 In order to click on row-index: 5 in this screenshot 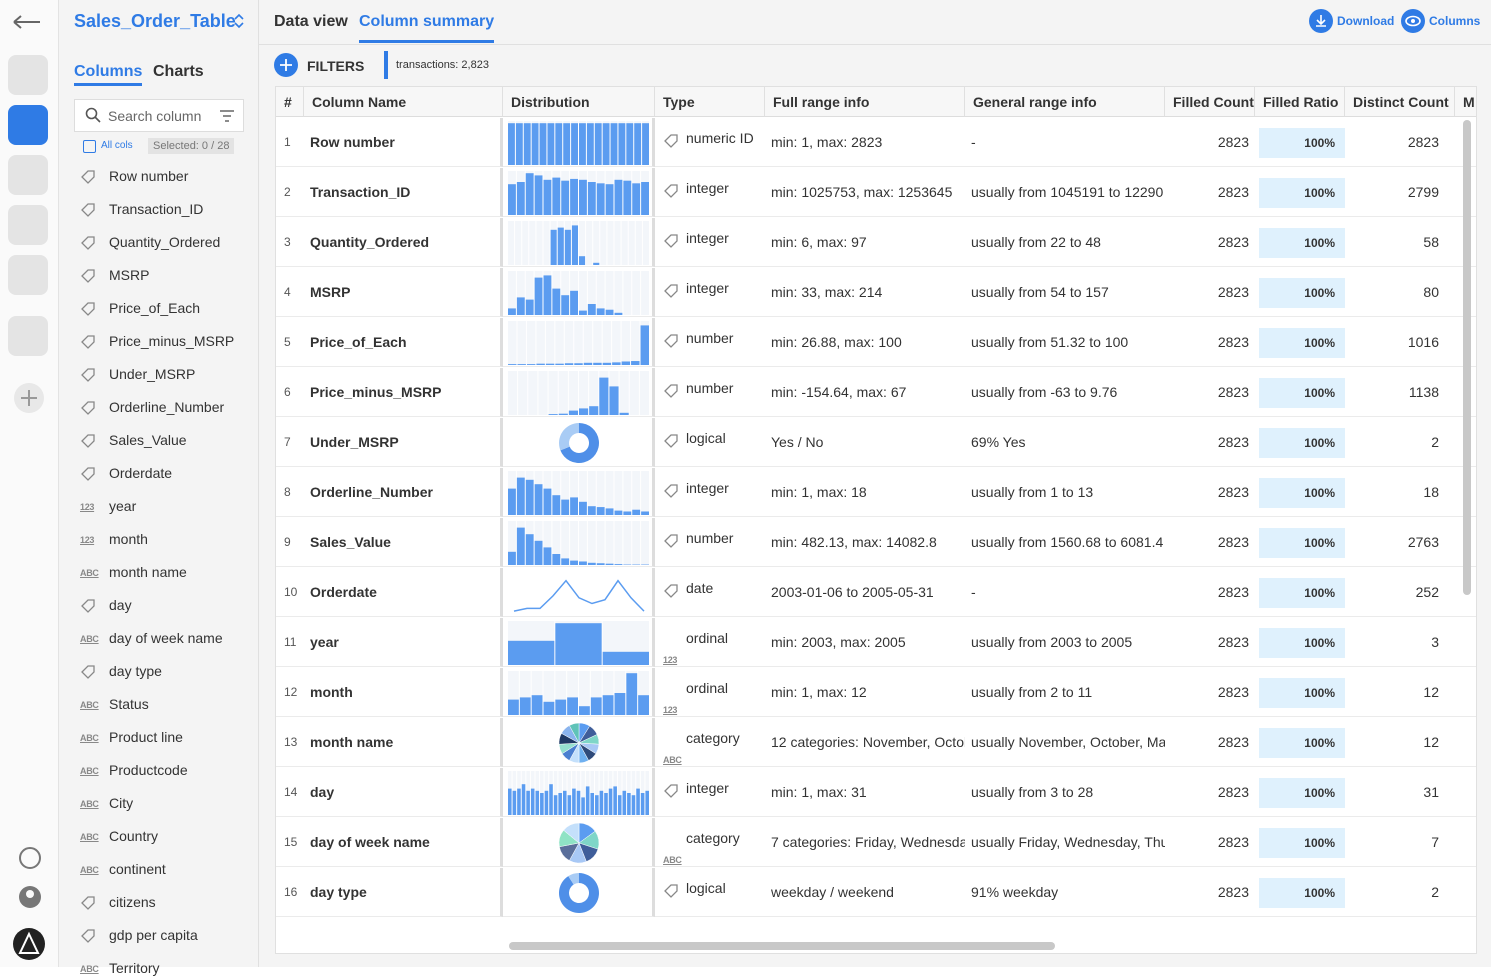, I will do `click(290, 342)`.